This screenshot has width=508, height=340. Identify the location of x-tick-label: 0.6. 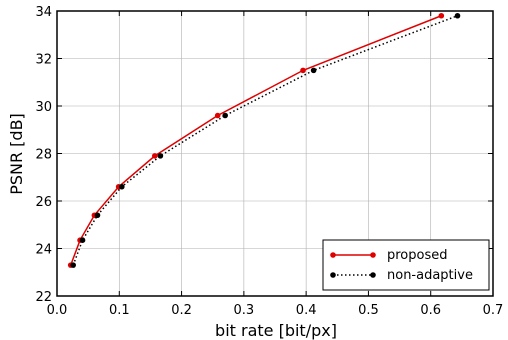
(430, 310).